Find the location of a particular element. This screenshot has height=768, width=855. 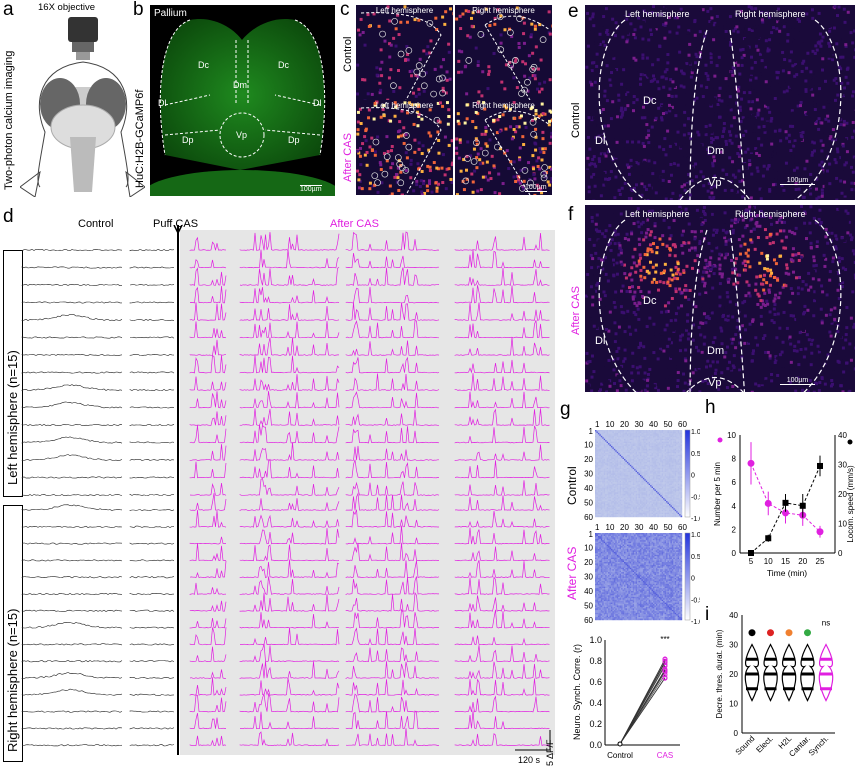

objective-label: 16X objective is located at coordinates (67, 7).